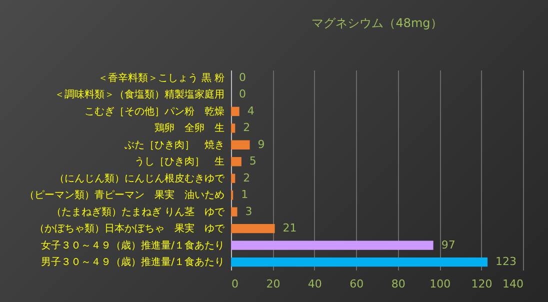  I want to click on y-tick-label: 男子３０～４９（歳）推進量/１食あたり, so click(132, 262).